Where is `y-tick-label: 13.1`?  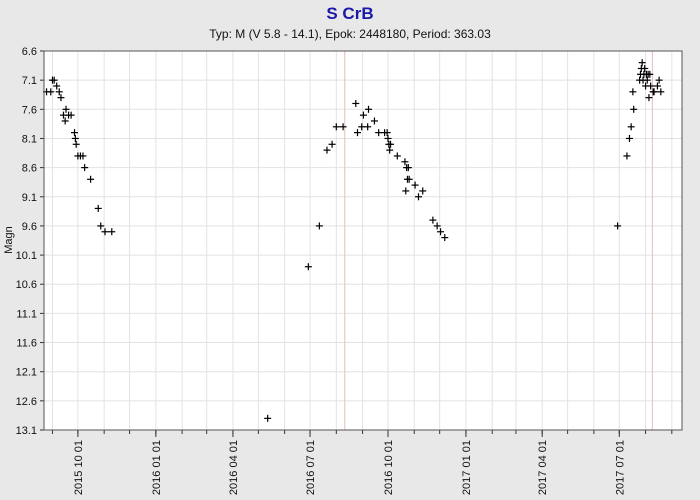 y-tick-label: 13.1 is located at coordinates (26, 431).